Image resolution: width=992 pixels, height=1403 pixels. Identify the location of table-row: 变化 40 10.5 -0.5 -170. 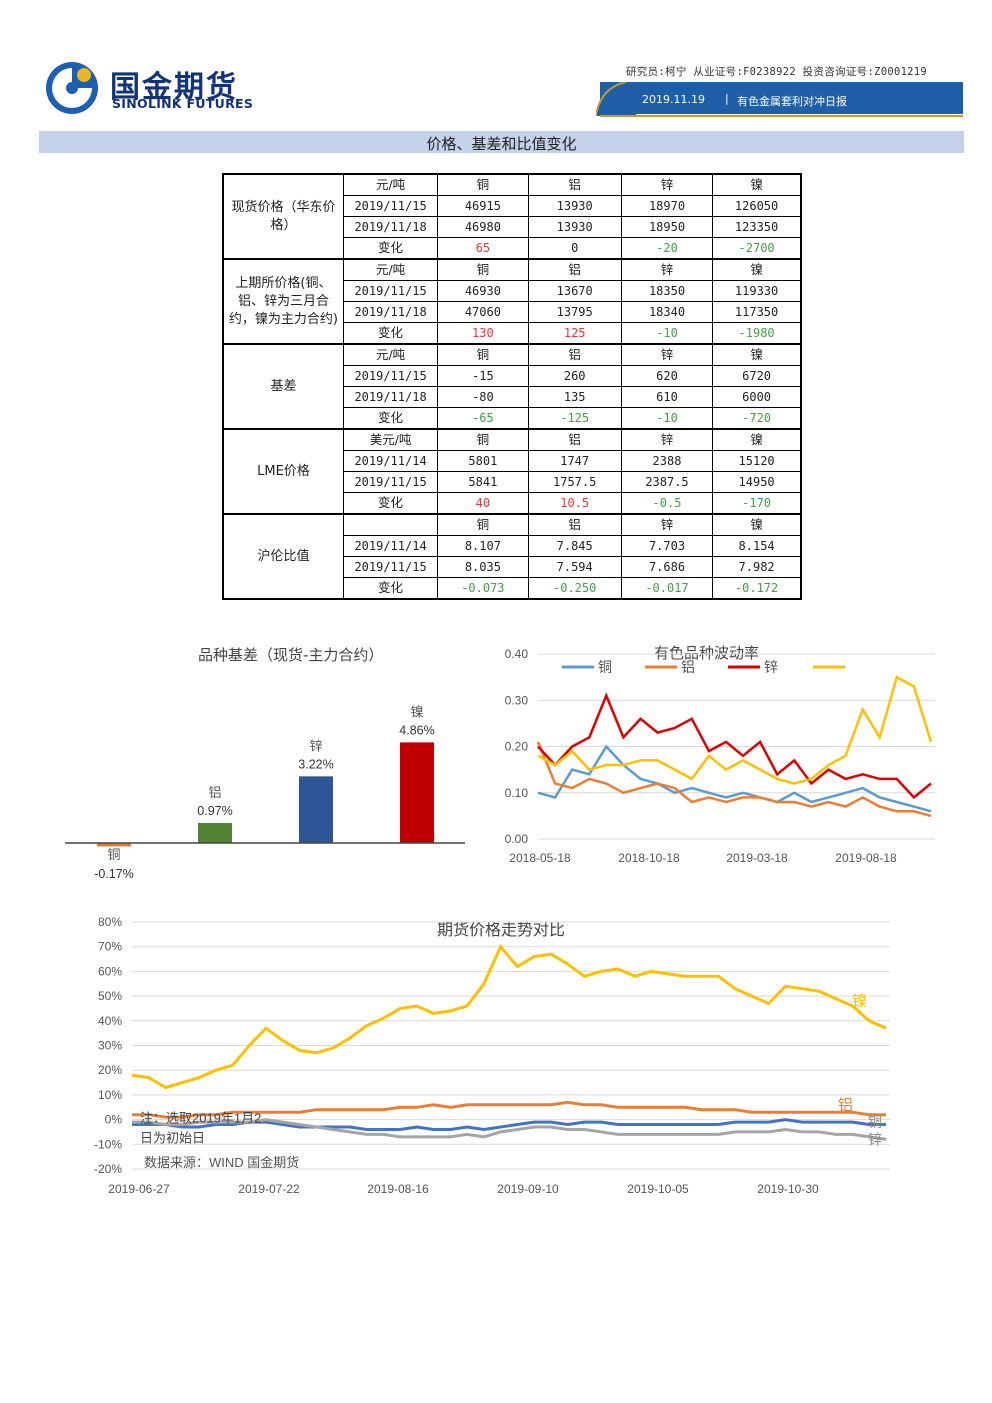
(512, 503).